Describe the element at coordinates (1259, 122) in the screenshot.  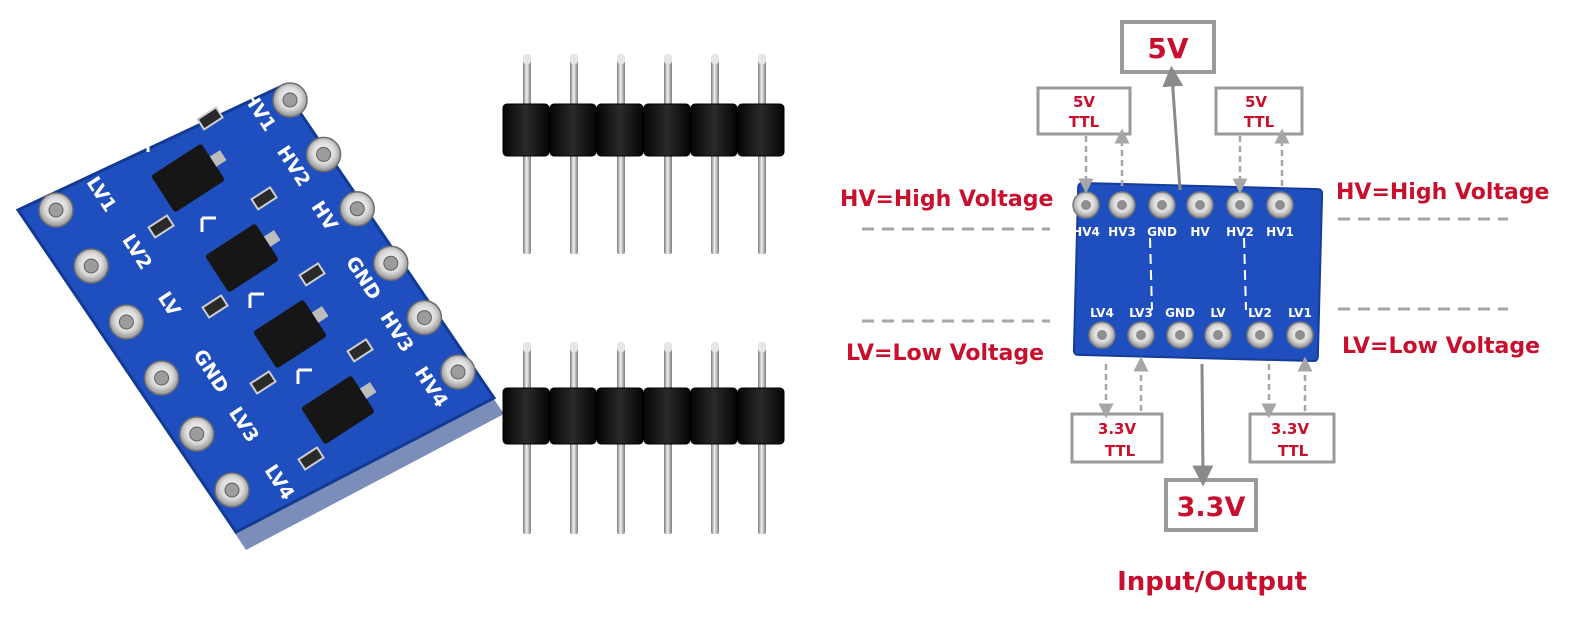
I see `ttl-top-right-ttl: TTL` at that location.